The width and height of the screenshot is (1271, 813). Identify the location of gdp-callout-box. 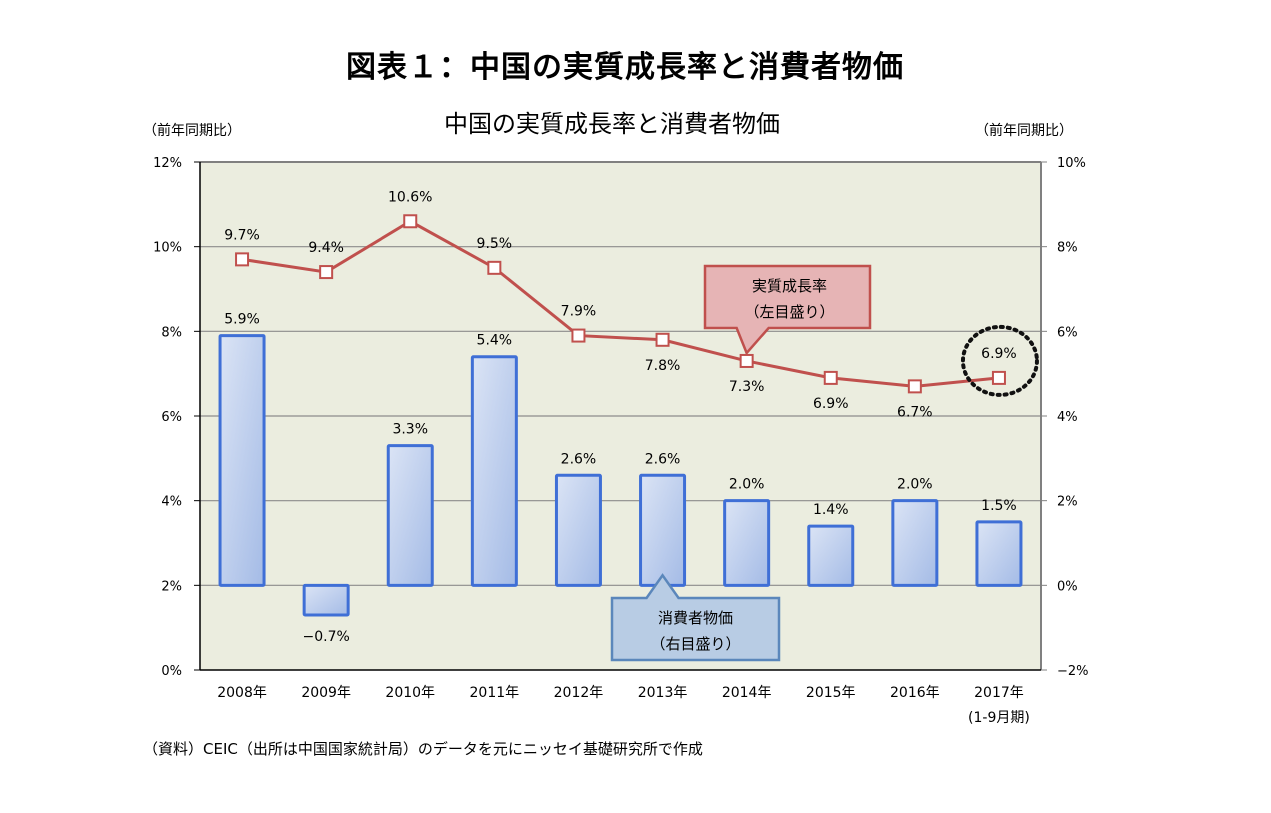
(787, 310).